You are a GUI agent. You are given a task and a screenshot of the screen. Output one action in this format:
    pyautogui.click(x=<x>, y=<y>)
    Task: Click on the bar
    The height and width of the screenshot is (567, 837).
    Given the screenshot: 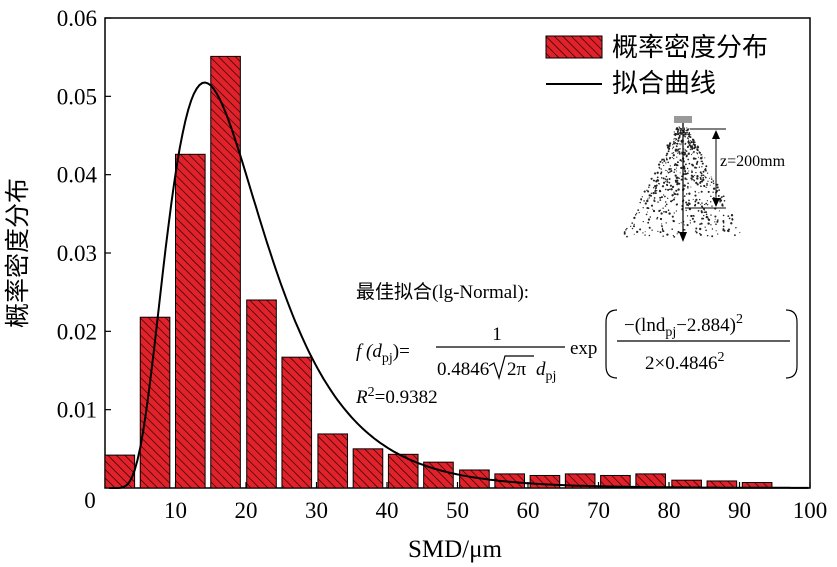 What is the action you would take?
    pyautogui.click(x=120, y=471)
    